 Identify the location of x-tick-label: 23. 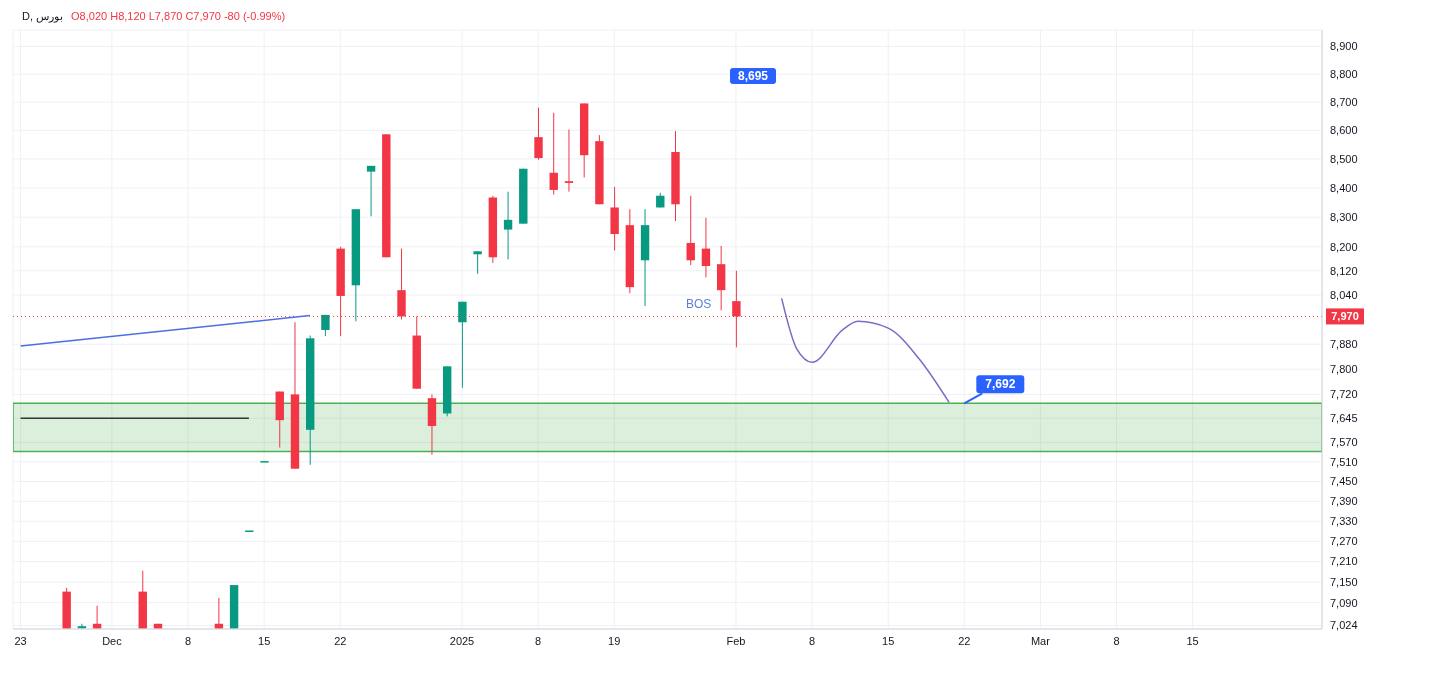
(20, 640).